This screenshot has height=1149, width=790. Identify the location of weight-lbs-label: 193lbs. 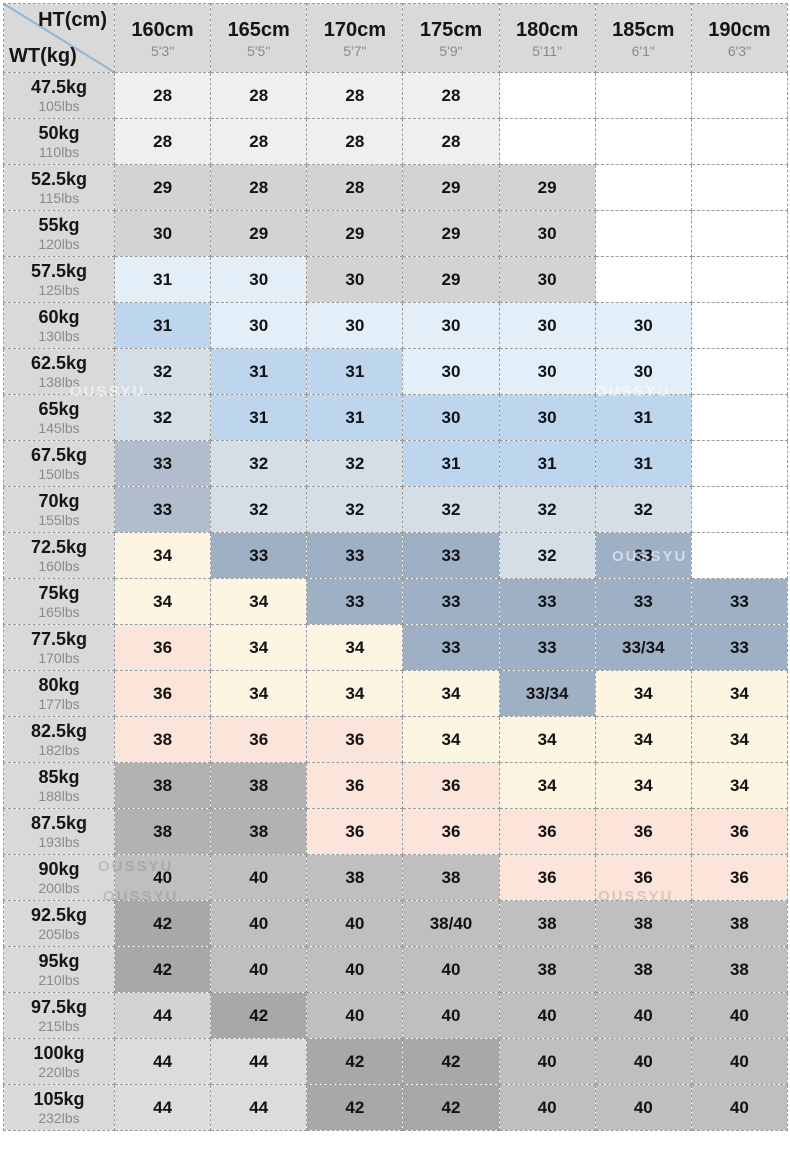
(59, 841).